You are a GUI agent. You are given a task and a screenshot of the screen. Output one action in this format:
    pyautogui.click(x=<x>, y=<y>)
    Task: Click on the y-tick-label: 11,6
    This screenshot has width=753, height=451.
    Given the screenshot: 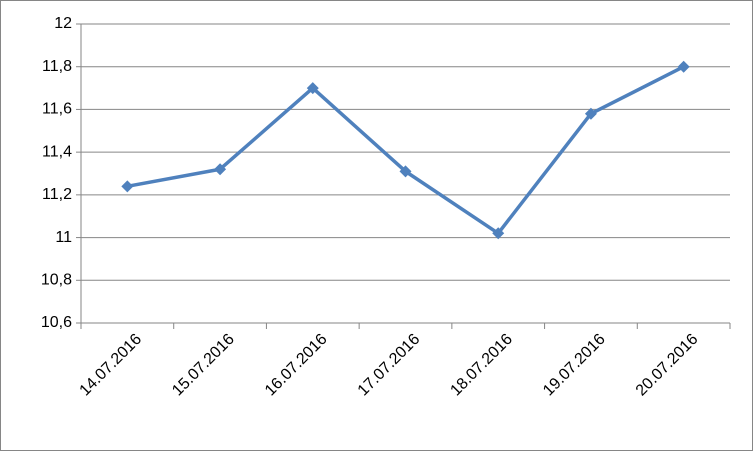 What is the action you would take?
    pyautogui.click(x=57, y=109)
    